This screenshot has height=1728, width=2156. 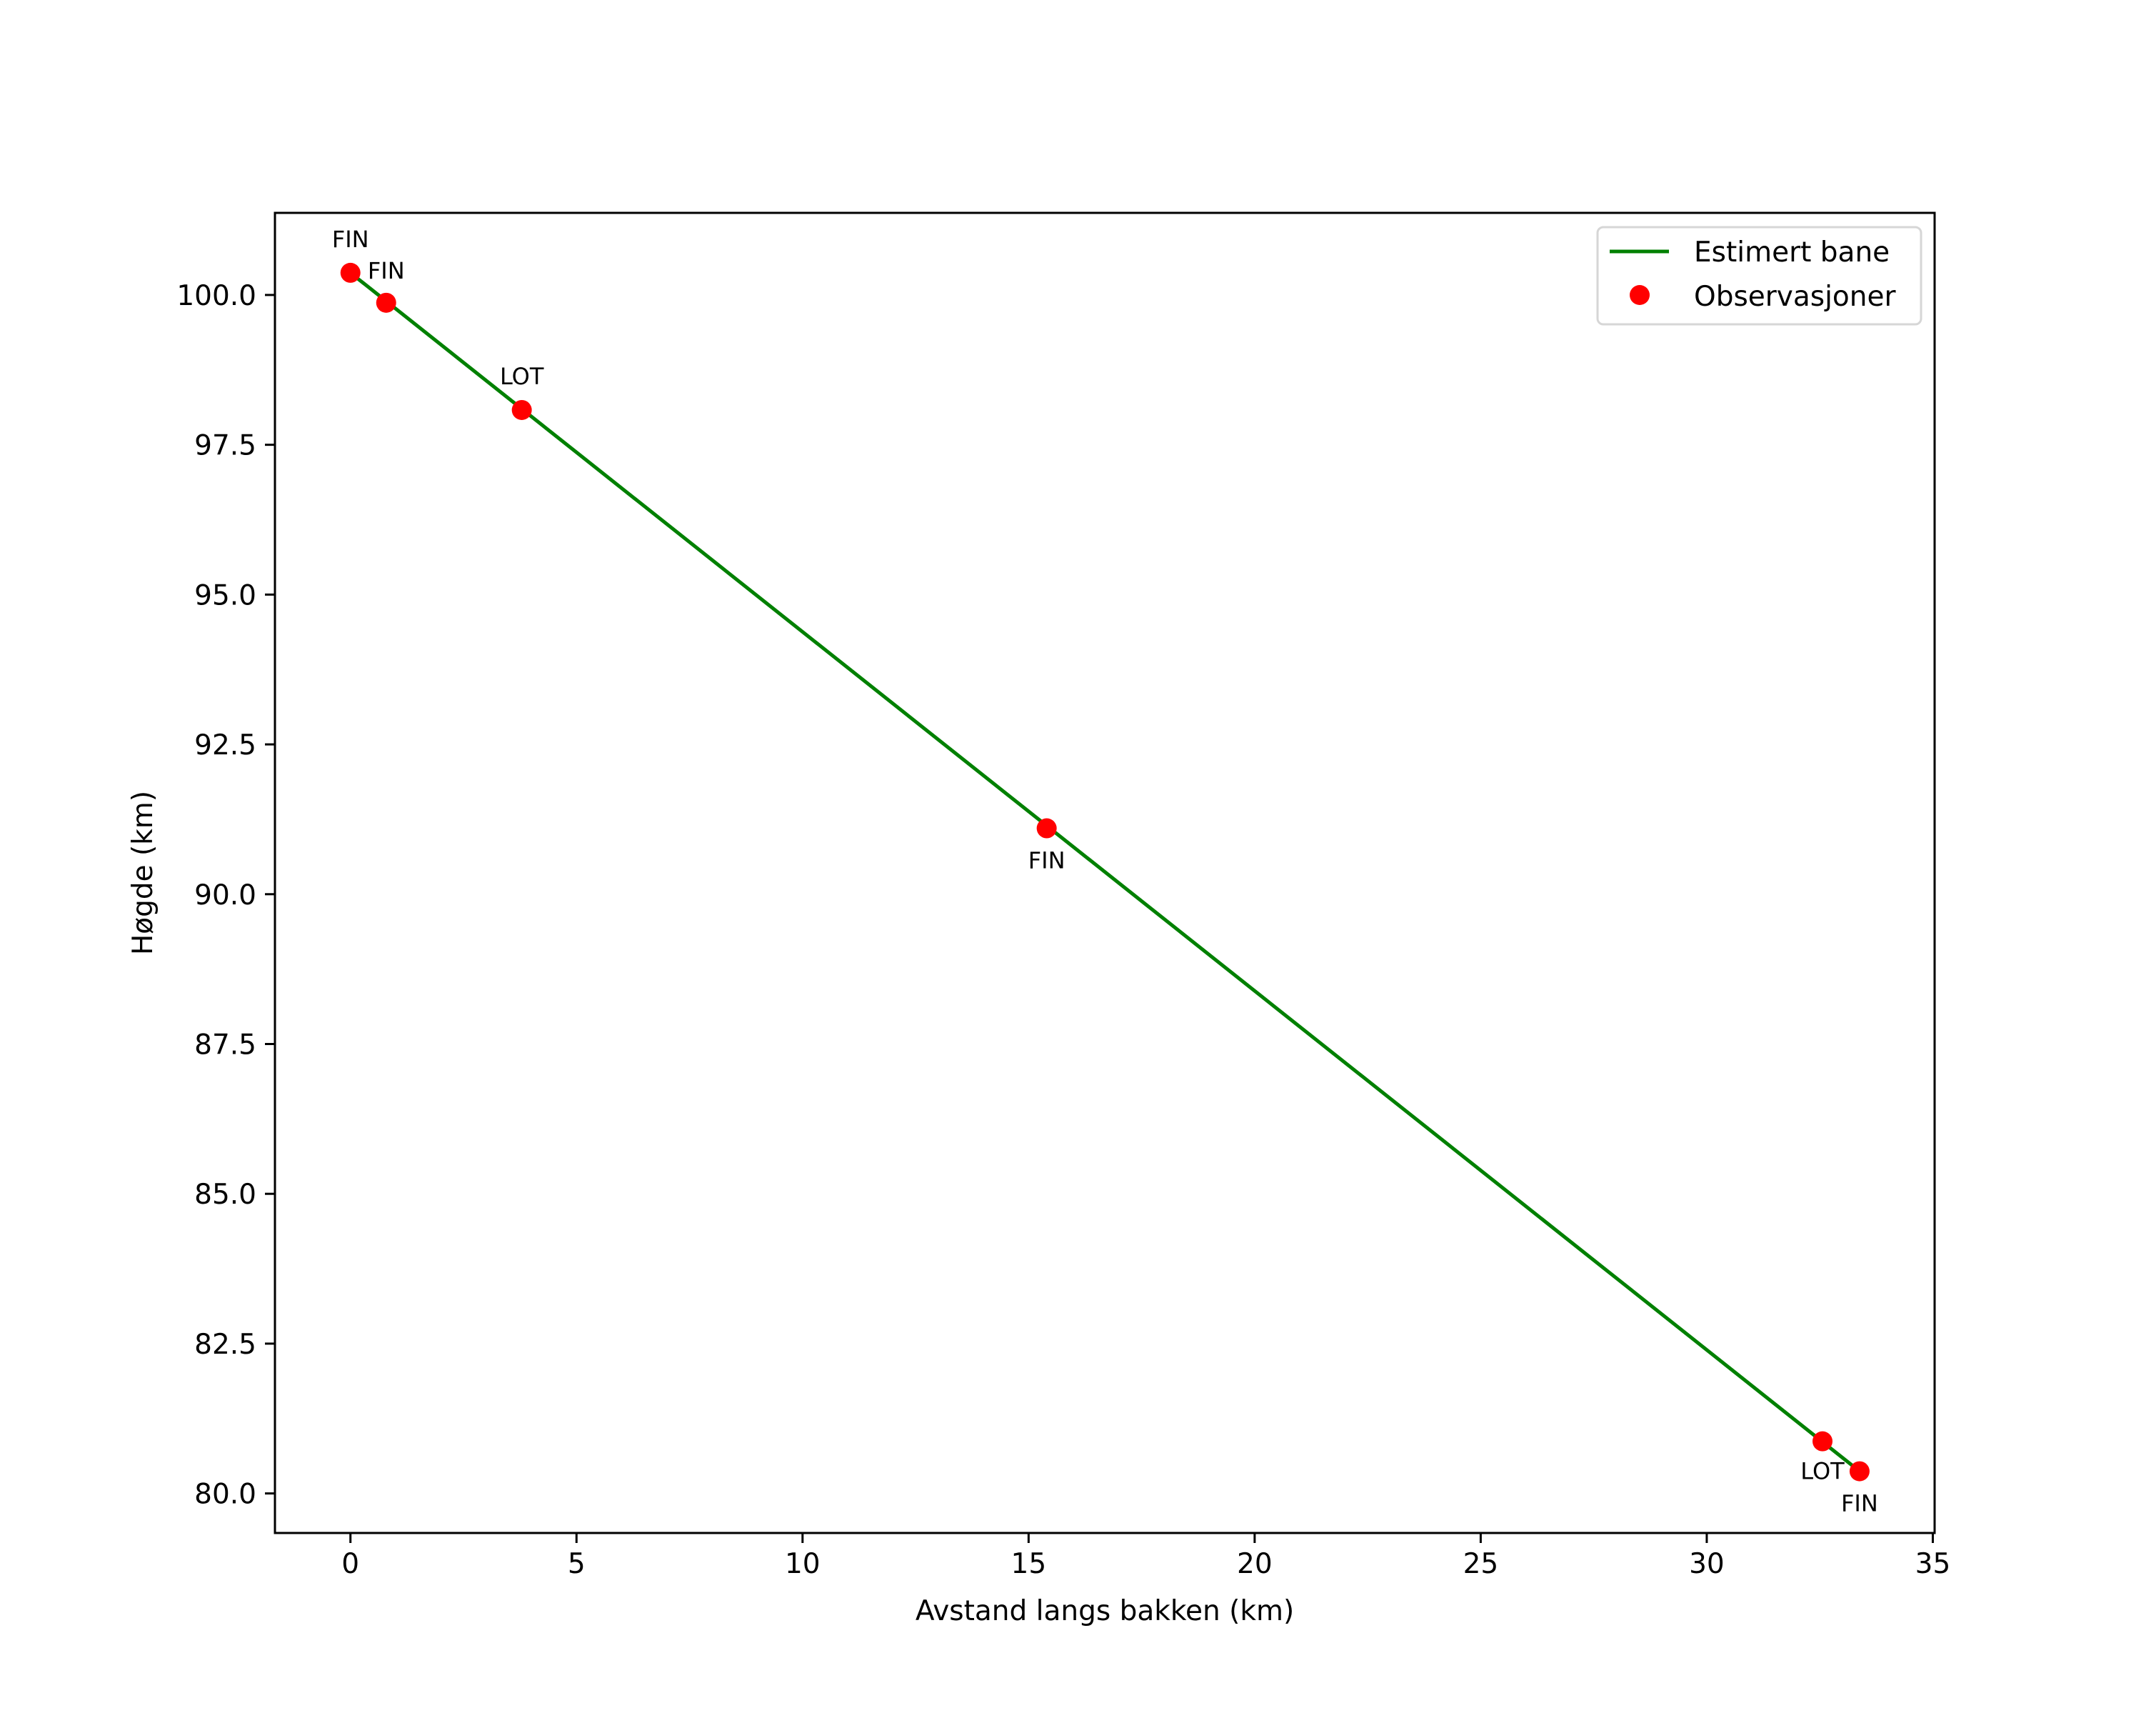 I want to click on x-tick-label: 5, so click(x=577, y=1564).